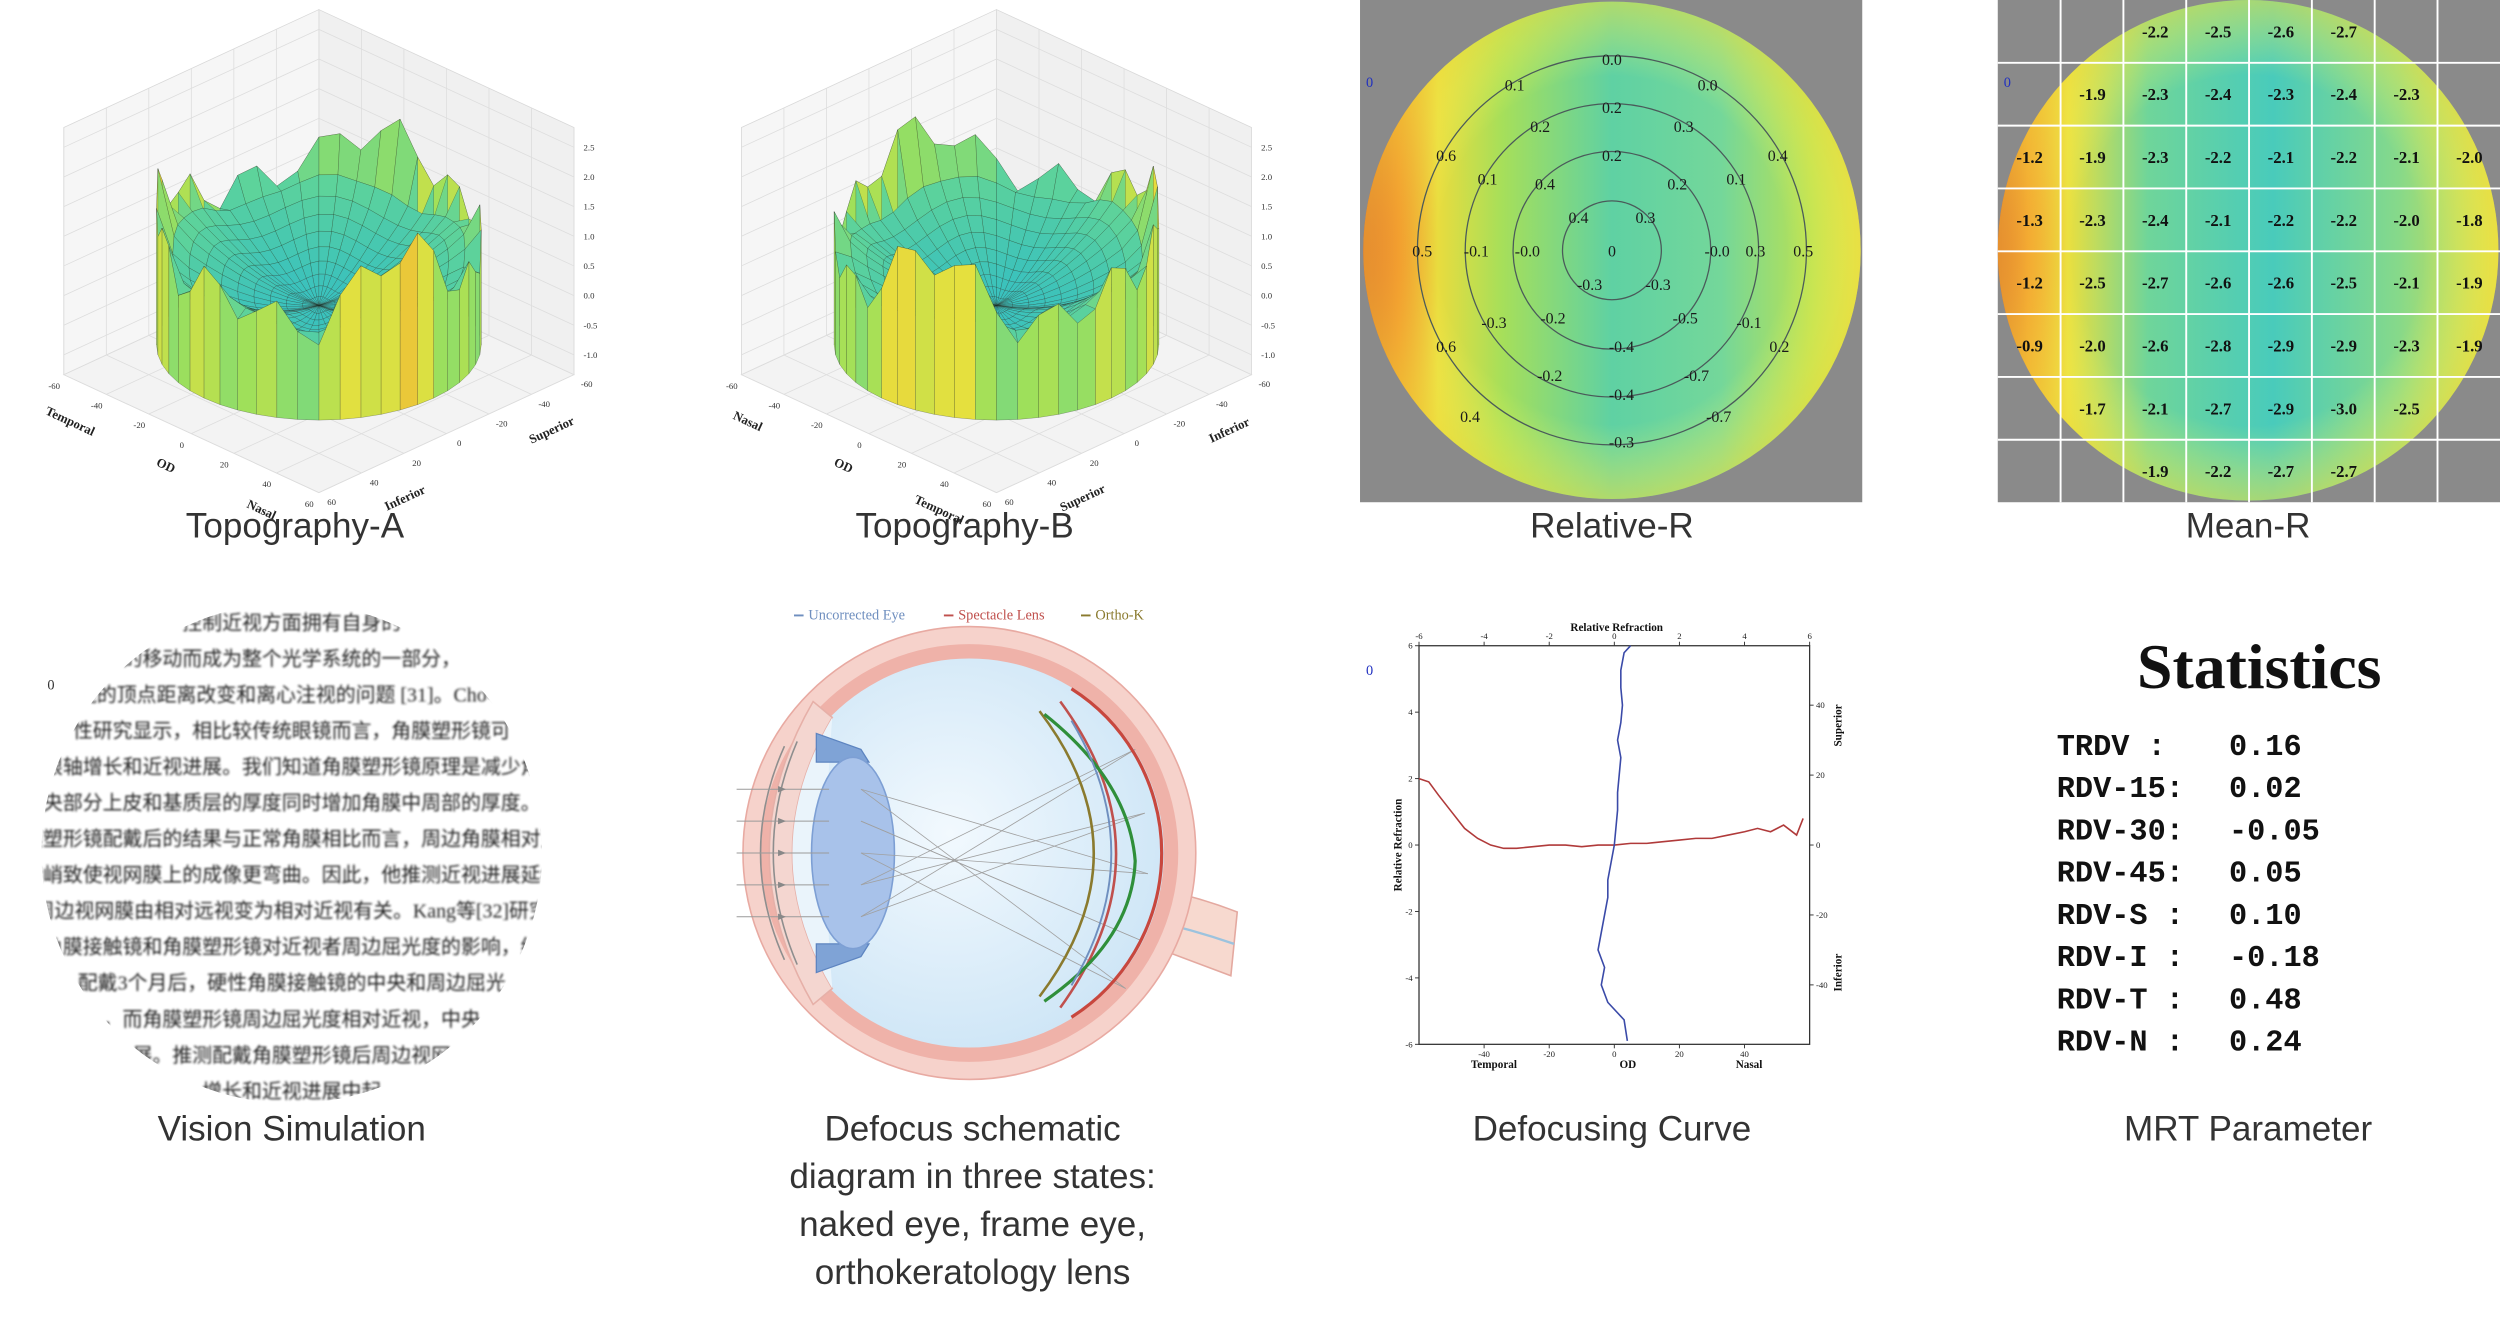 This screenshot has width=2500, height=1318. What do you see at coordinates (2029, 345) in the screenshot?
I see `map-value: -0.9` at bounding box center [2029, 345].